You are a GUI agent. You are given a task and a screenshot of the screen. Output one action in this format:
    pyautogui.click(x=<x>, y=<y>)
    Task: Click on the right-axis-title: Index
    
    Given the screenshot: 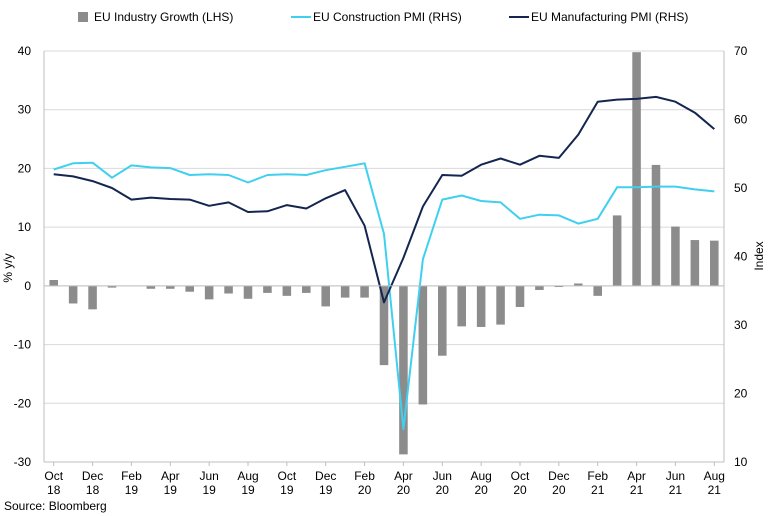 What is the action you would take?
    pyautogui.click(x=759, y=255)
    